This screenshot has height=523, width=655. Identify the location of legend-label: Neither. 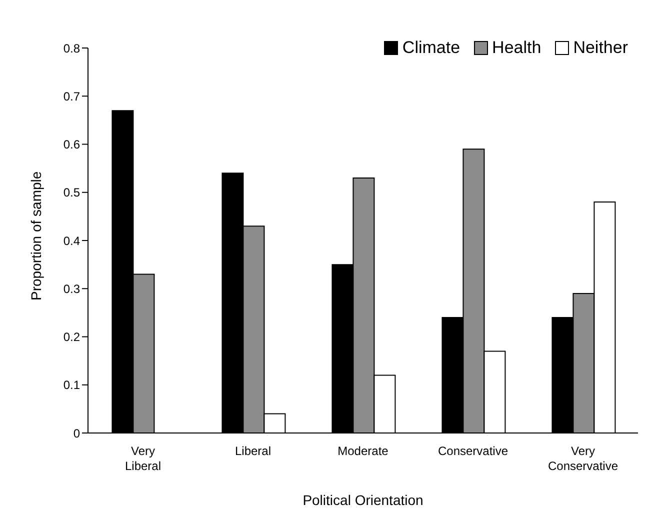
(600, 48).